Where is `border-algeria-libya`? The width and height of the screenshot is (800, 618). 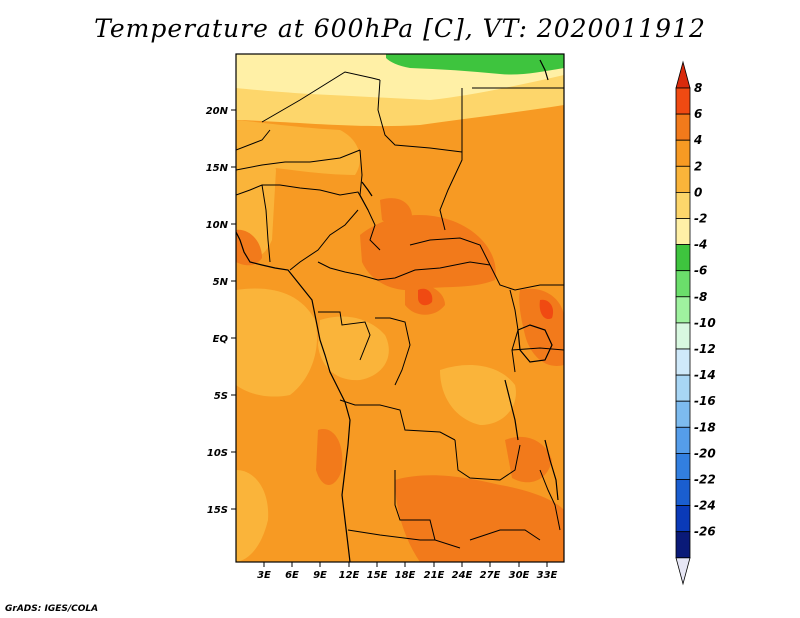
border-algeria-libya is located at coordinates (321, 97).